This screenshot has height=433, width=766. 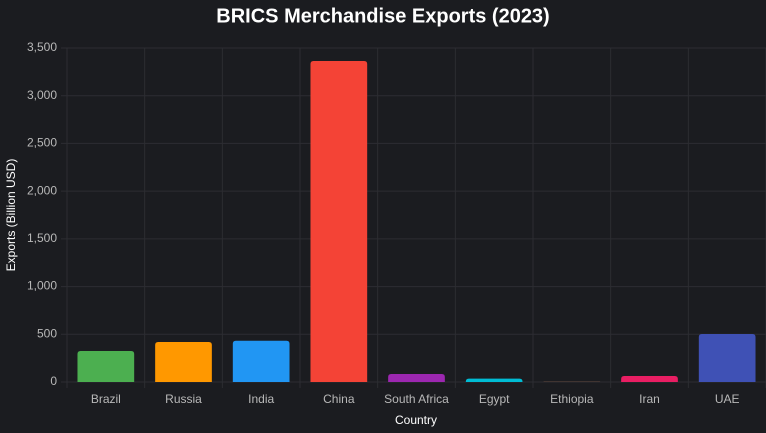 What do you see at coordinates (382, 16) in the screenshot?
I see `chart-title: BRICS Merchandise Exports (2023)` at bounding box center [382, 16].